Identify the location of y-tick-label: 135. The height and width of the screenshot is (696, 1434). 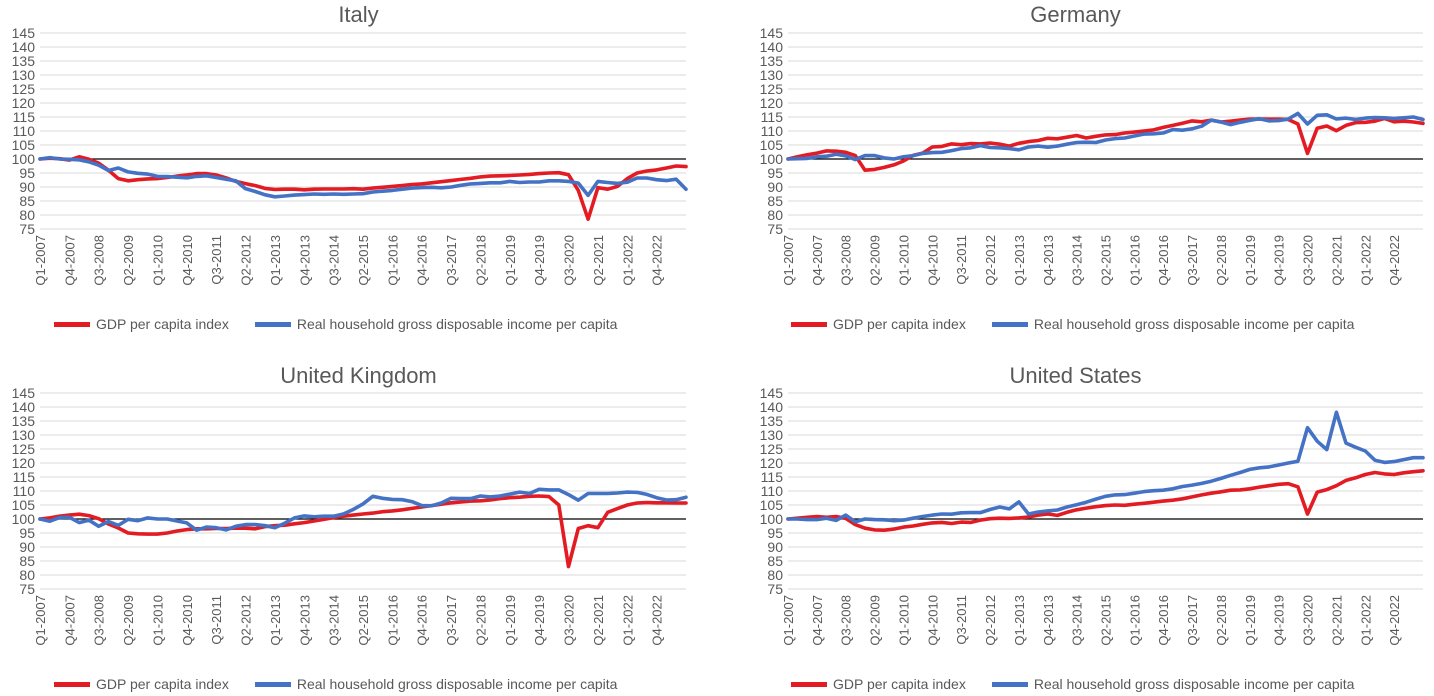
(24, 61).